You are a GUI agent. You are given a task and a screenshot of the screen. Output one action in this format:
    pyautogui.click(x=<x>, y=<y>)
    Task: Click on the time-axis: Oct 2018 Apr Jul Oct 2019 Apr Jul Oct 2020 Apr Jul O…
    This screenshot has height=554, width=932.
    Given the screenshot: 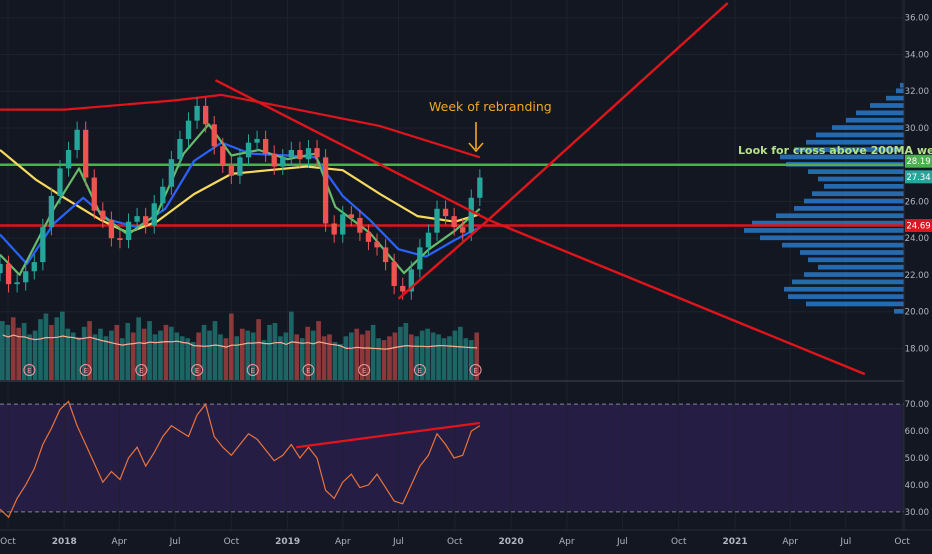 What is the action you would take?
    pyautogui.click(x=455, y=542)
    